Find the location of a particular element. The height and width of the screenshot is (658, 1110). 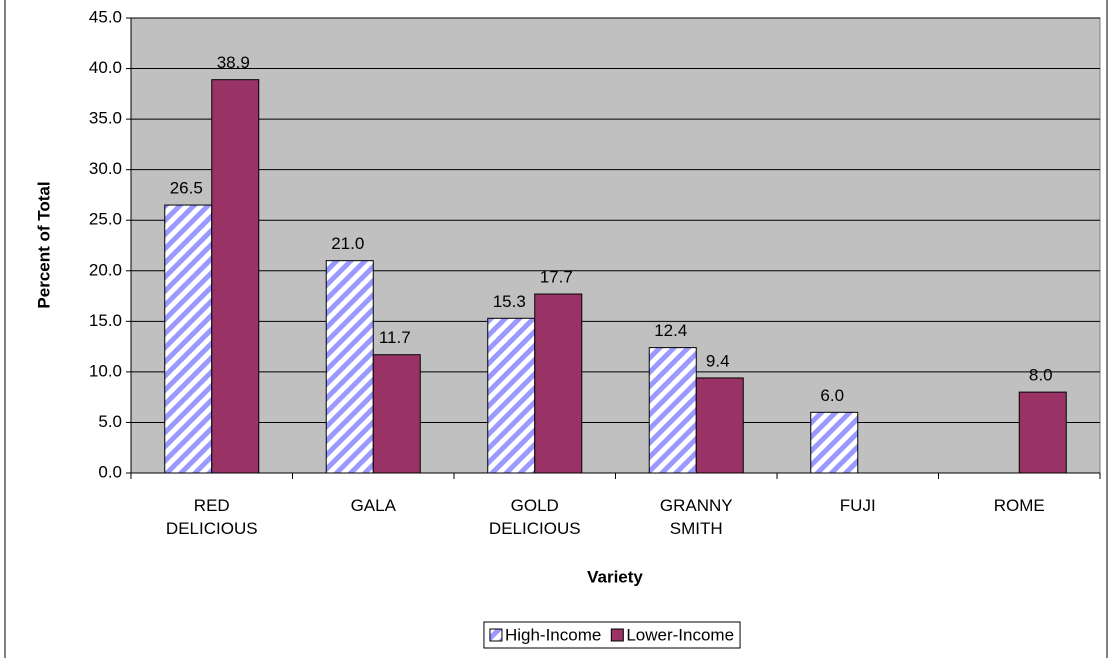

y-tick-label: 35.0 is located at coordinates (105, 118).